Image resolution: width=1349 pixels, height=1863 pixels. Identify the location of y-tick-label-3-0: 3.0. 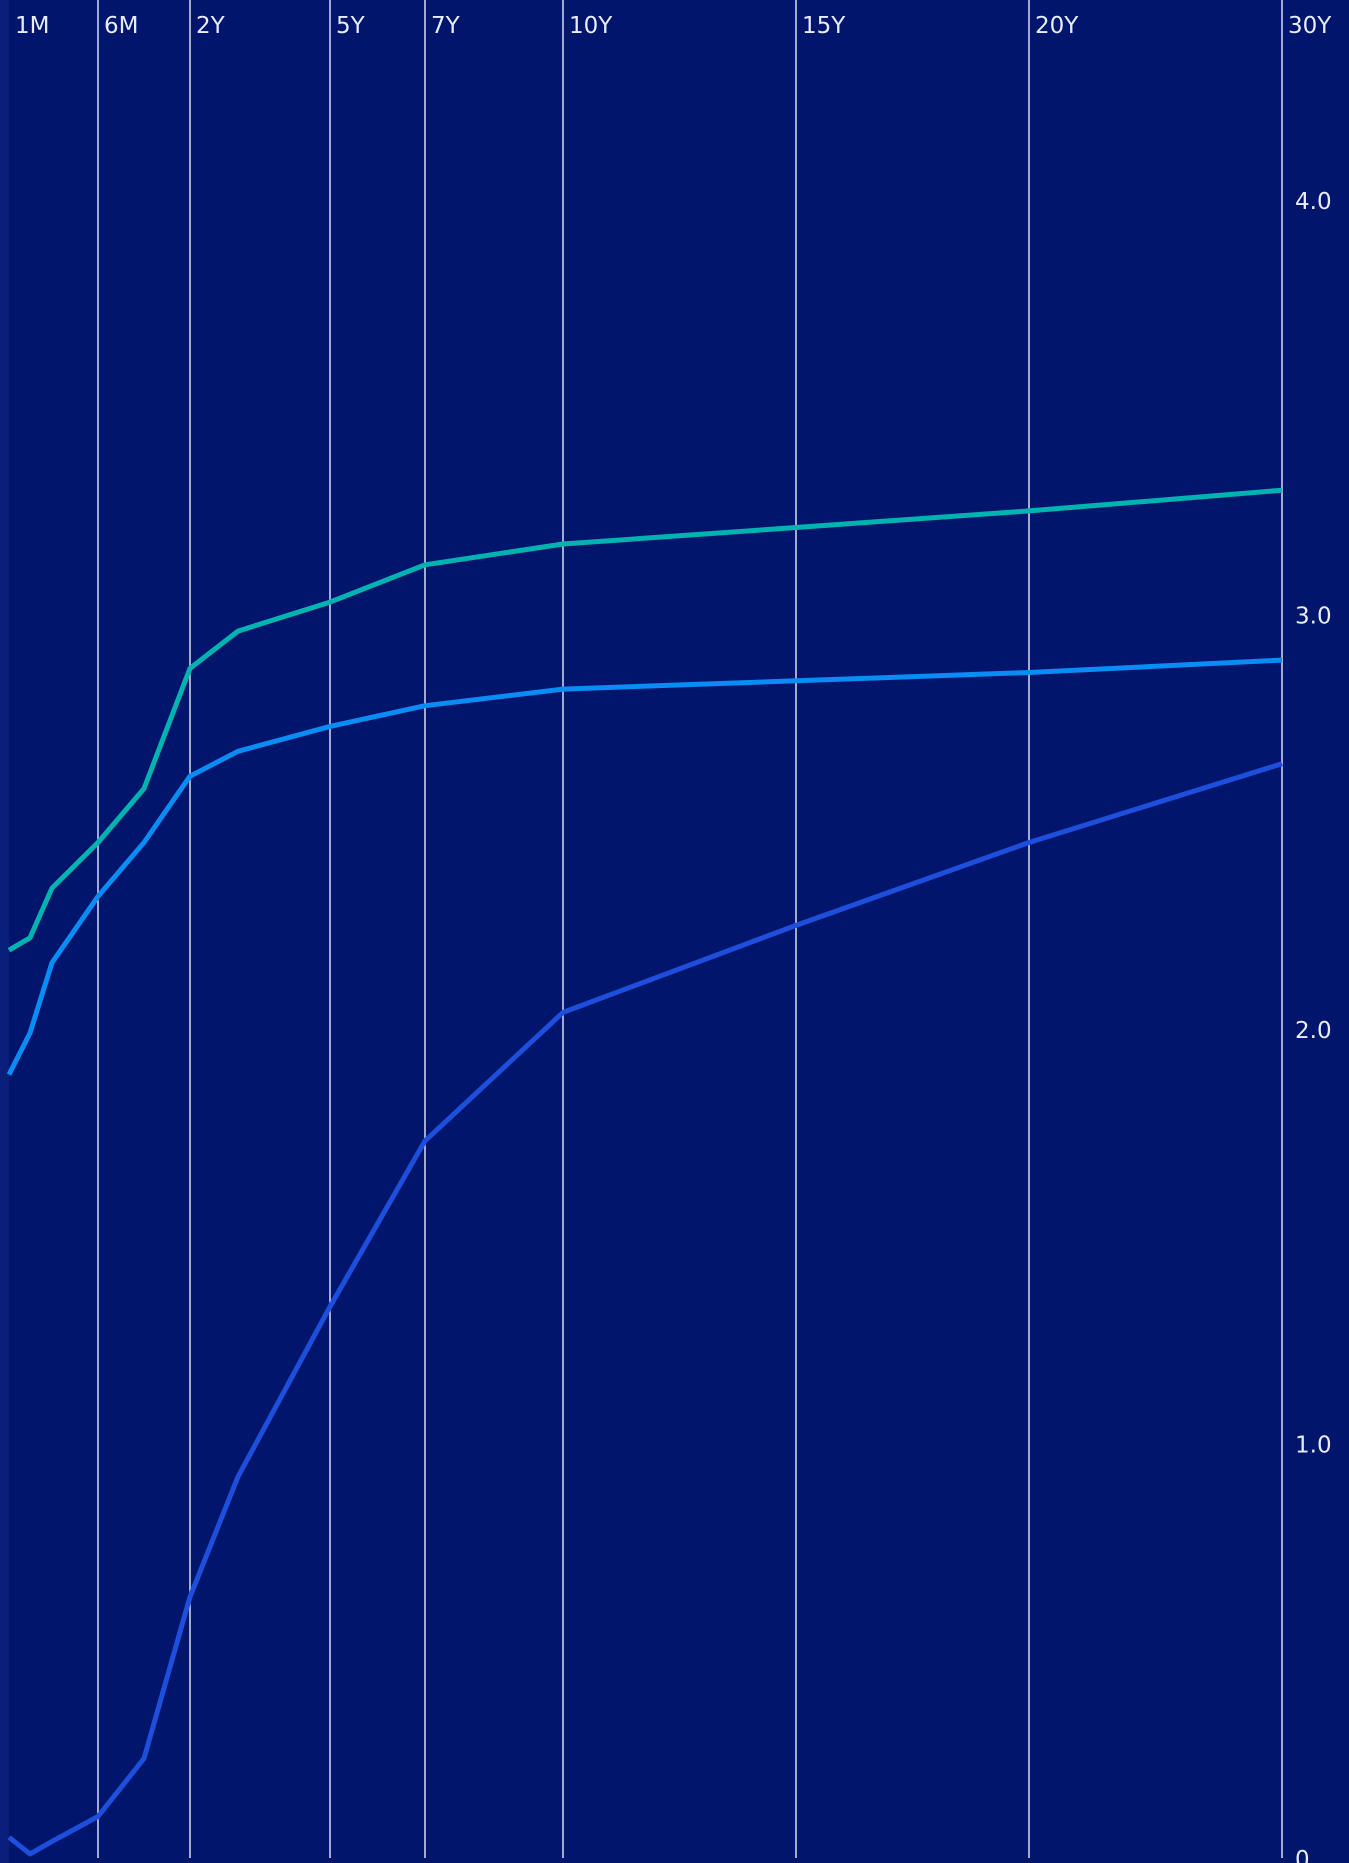
(1313, 617).